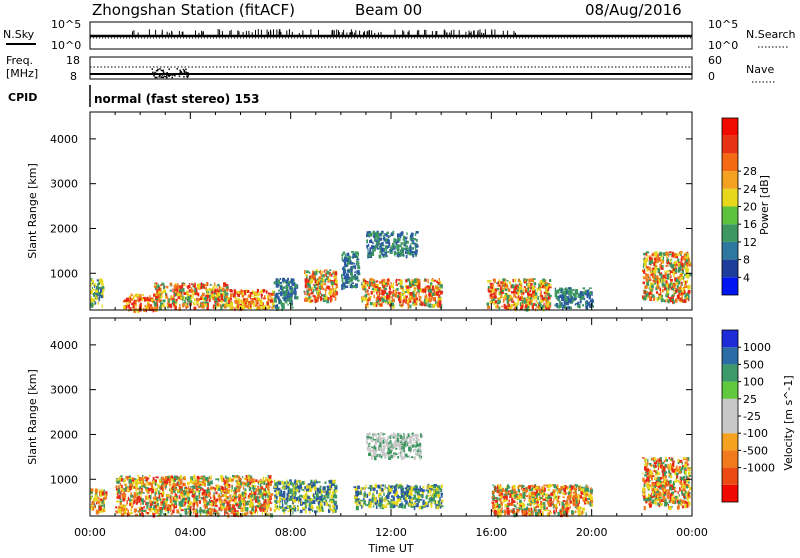  I want to click on power-ytick-label: 1000, so click(64, 273).